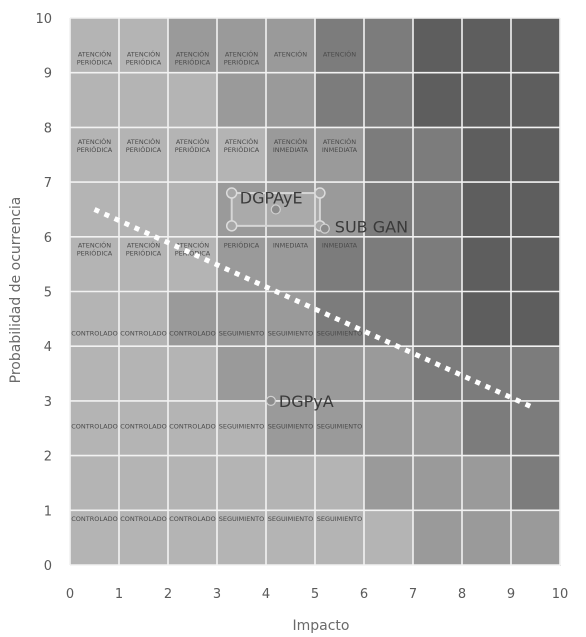 The height and width of the screenshot is (637, 586). I want to click on y-tick-label: 7, so click(48, 183).